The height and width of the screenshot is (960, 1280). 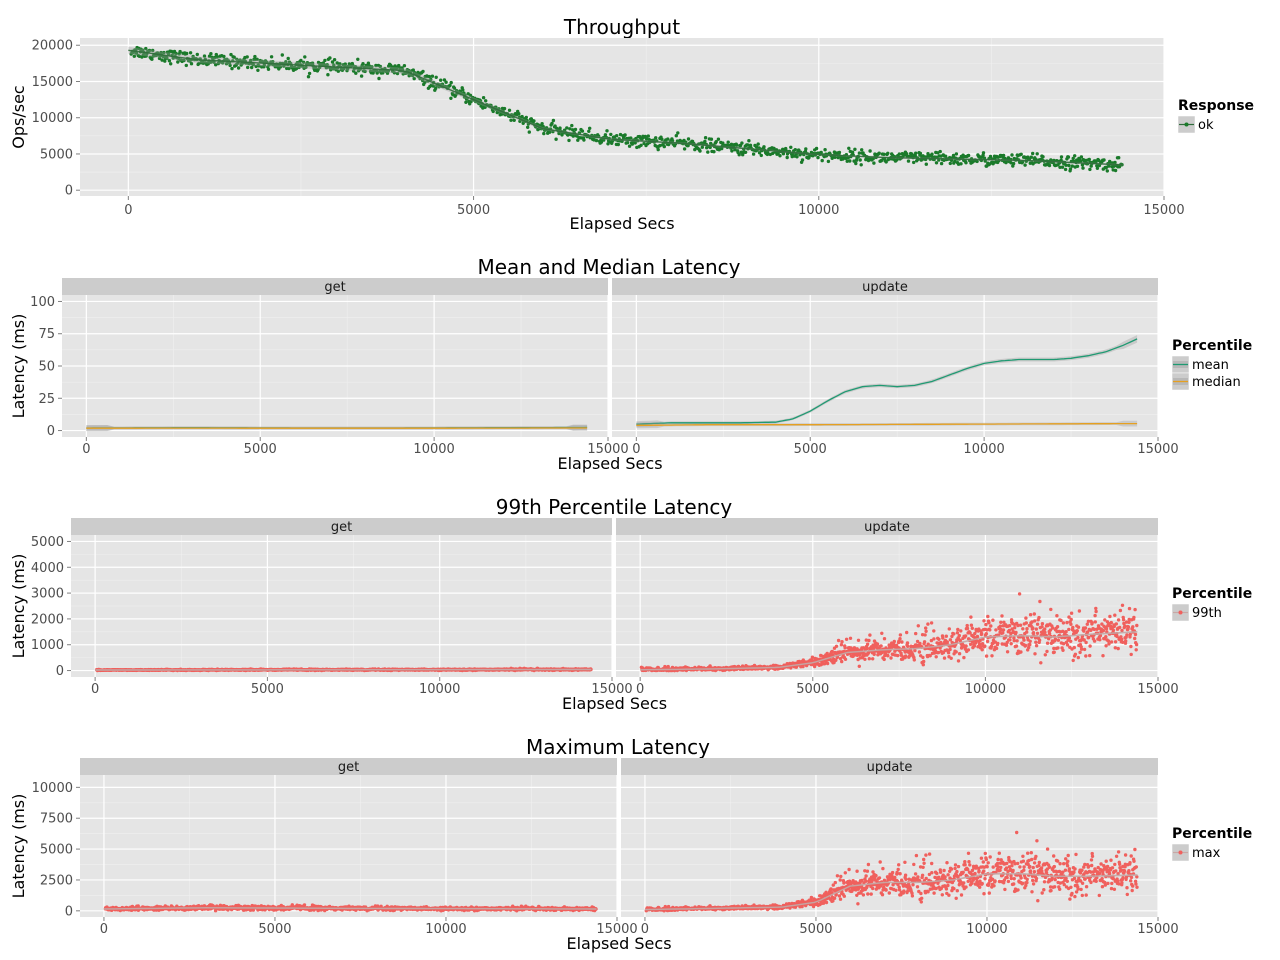 What do you see at coordinates (18, 366) in the screenshot?
I see `y-axis-label: Latency (ms)` at bounding box center [18, 366].